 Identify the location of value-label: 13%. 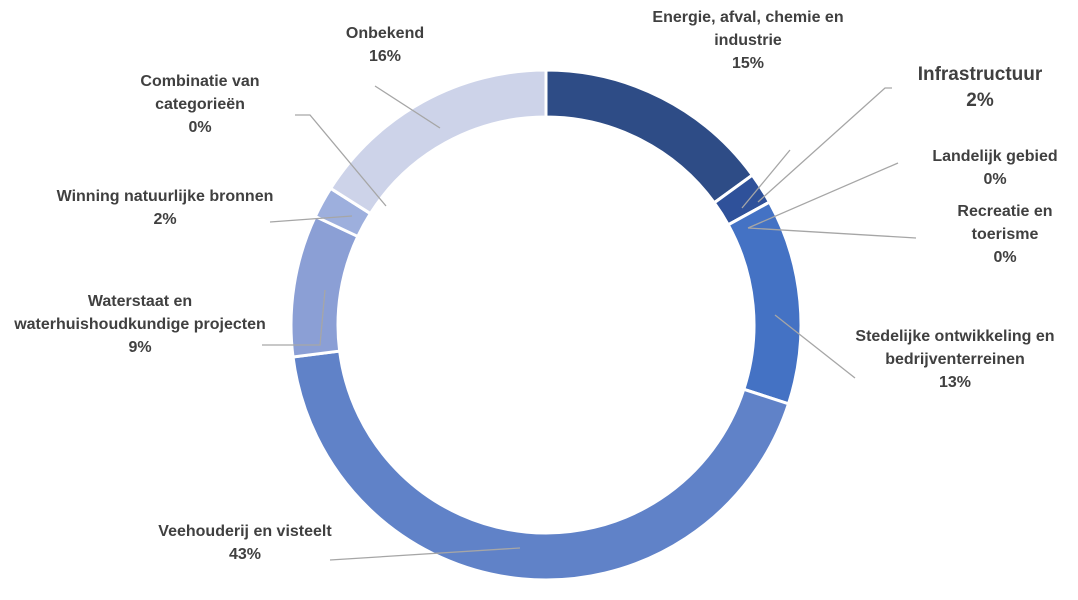
(955, 382).